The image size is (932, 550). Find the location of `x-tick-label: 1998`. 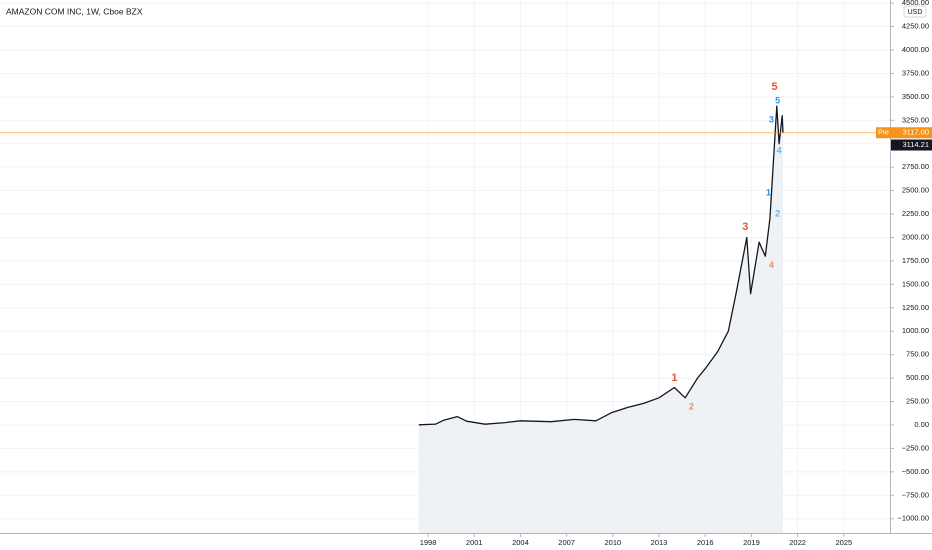

x-tick-label: 1998 is located at coordinates (428, 542).